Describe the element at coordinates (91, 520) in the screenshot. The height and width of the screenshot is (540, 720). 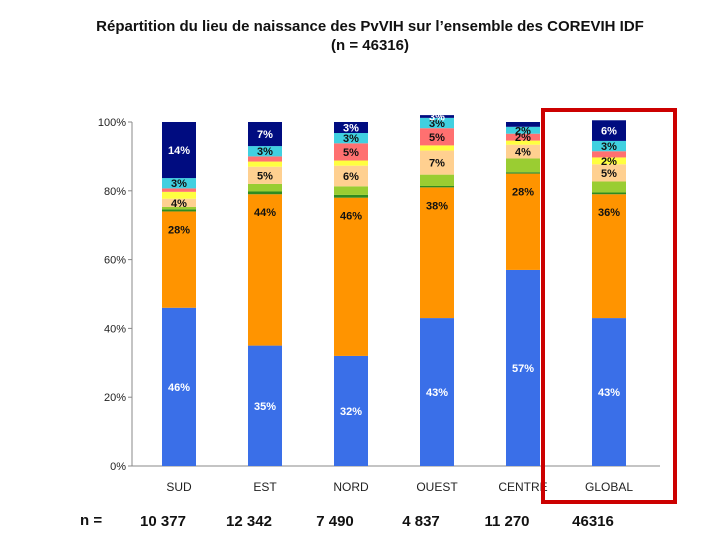
I see `n-label: n =` at that location.